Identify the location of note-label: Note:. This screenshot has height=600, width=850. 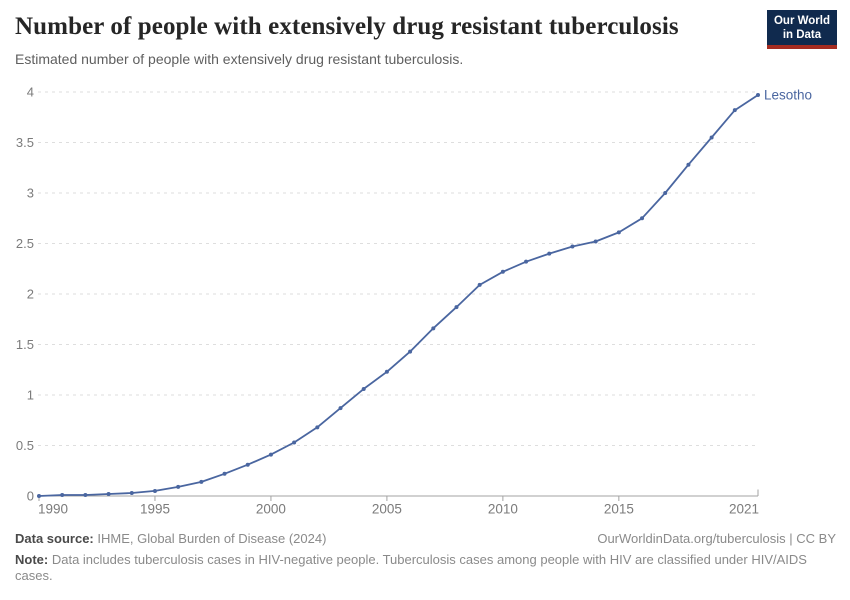
(32, 559).